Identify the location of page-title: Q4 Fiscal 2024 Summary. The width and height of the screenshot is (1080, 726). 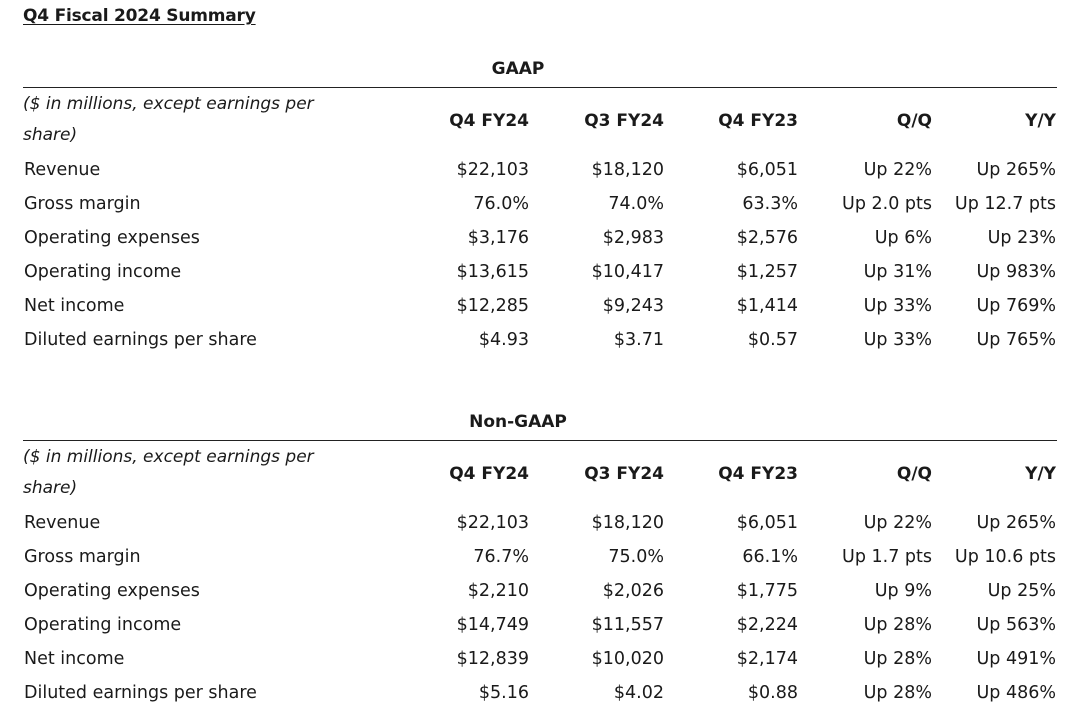
(139, 16).